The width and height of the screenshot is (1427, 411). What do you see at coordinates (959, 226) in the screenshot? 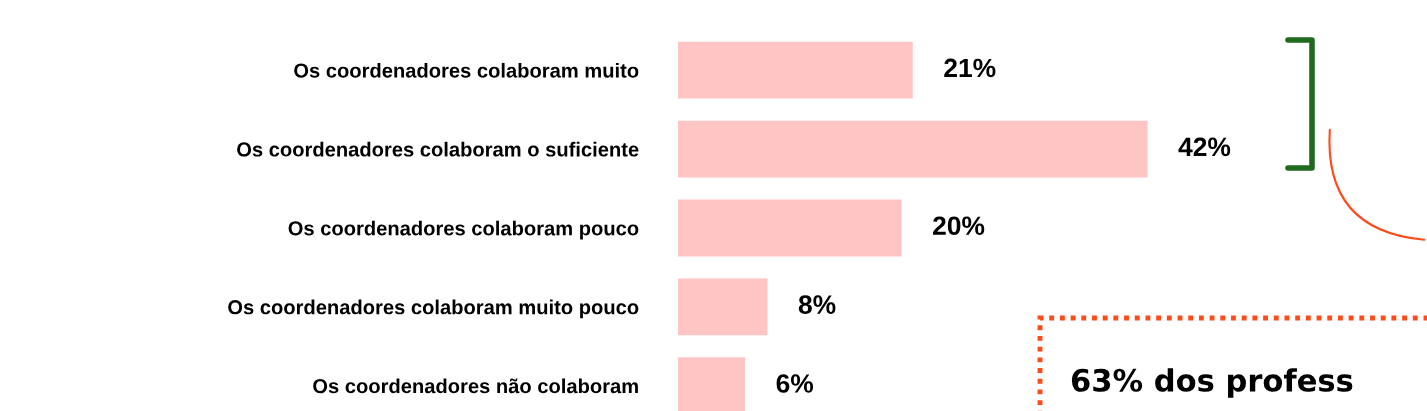
I see `data-label: 20%` at bounding box center [959, 226].